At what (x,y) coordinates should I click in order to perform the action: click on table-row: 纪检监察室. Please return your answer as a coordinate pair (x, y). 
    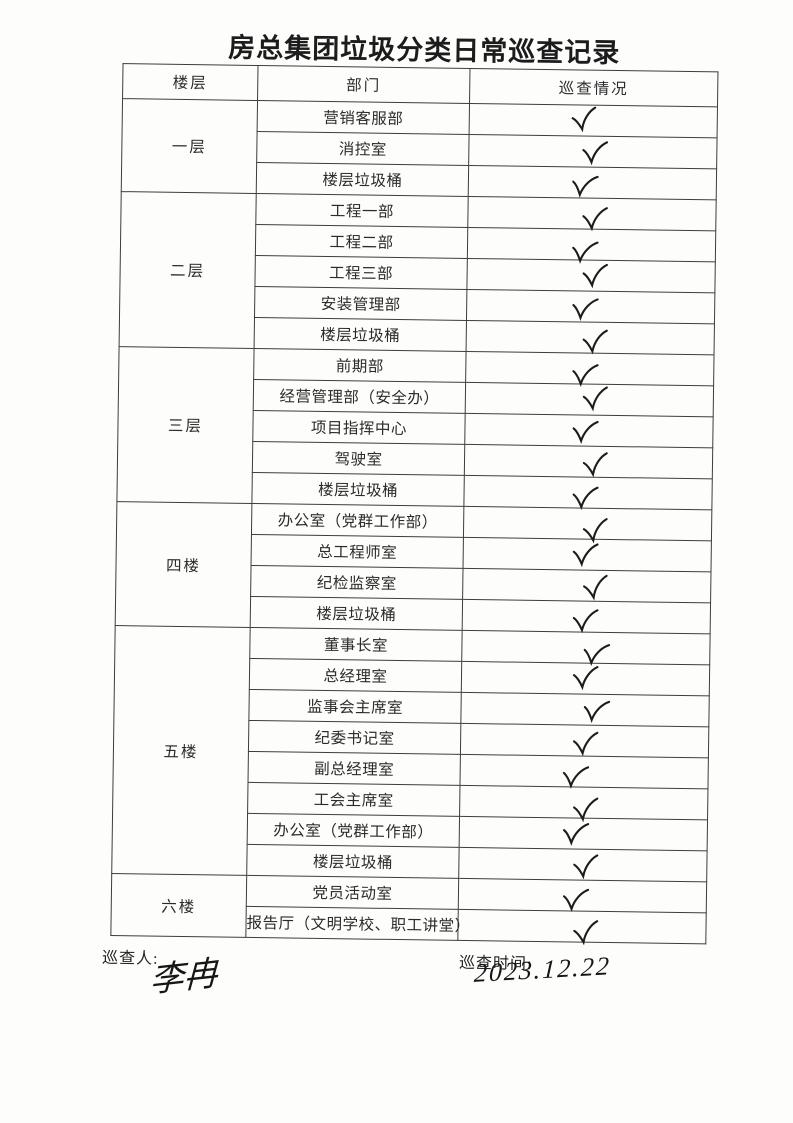
    Looking at the image, I should click on (413, 583).